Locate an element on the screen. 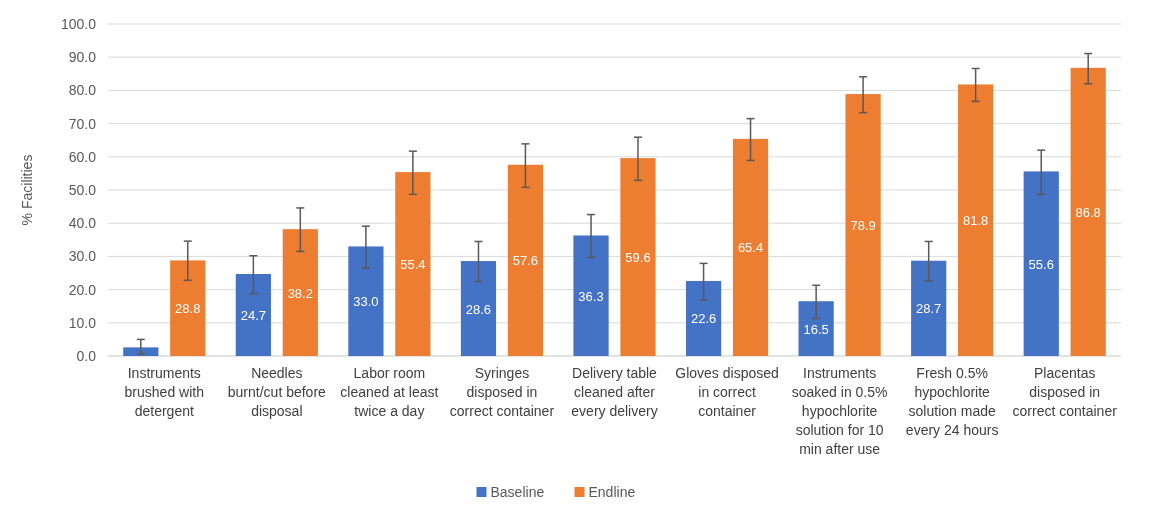 This screenshot has height=520, width=1149. data-label: 65.4 is located at coordinates (750, 248).